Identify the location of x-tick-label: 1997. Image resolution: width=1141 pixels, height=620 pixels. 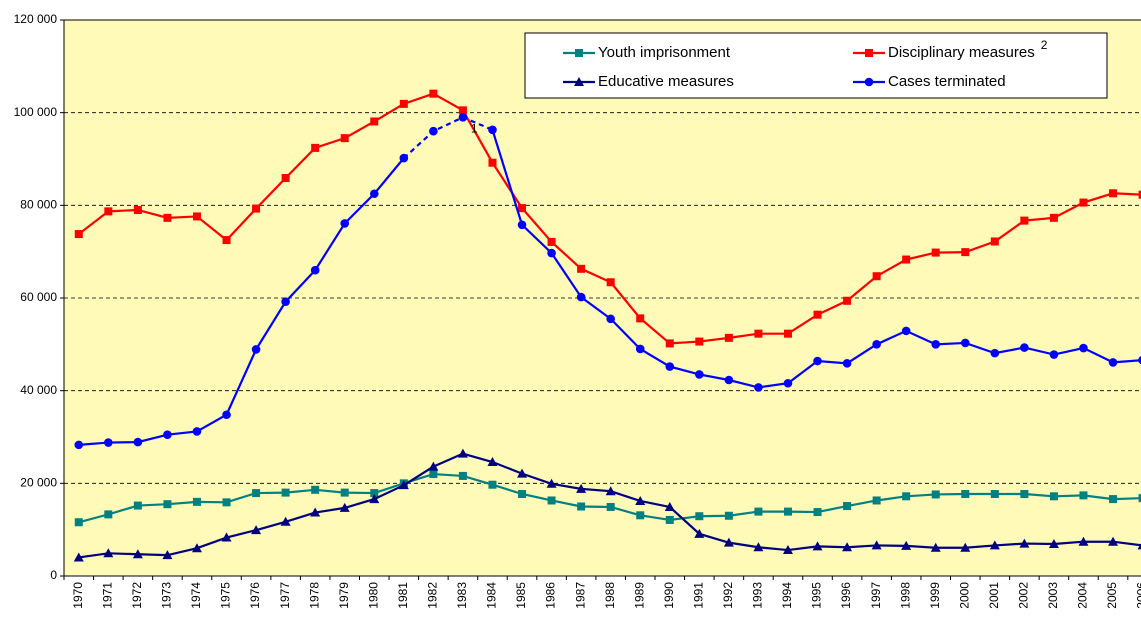
(876, 595).